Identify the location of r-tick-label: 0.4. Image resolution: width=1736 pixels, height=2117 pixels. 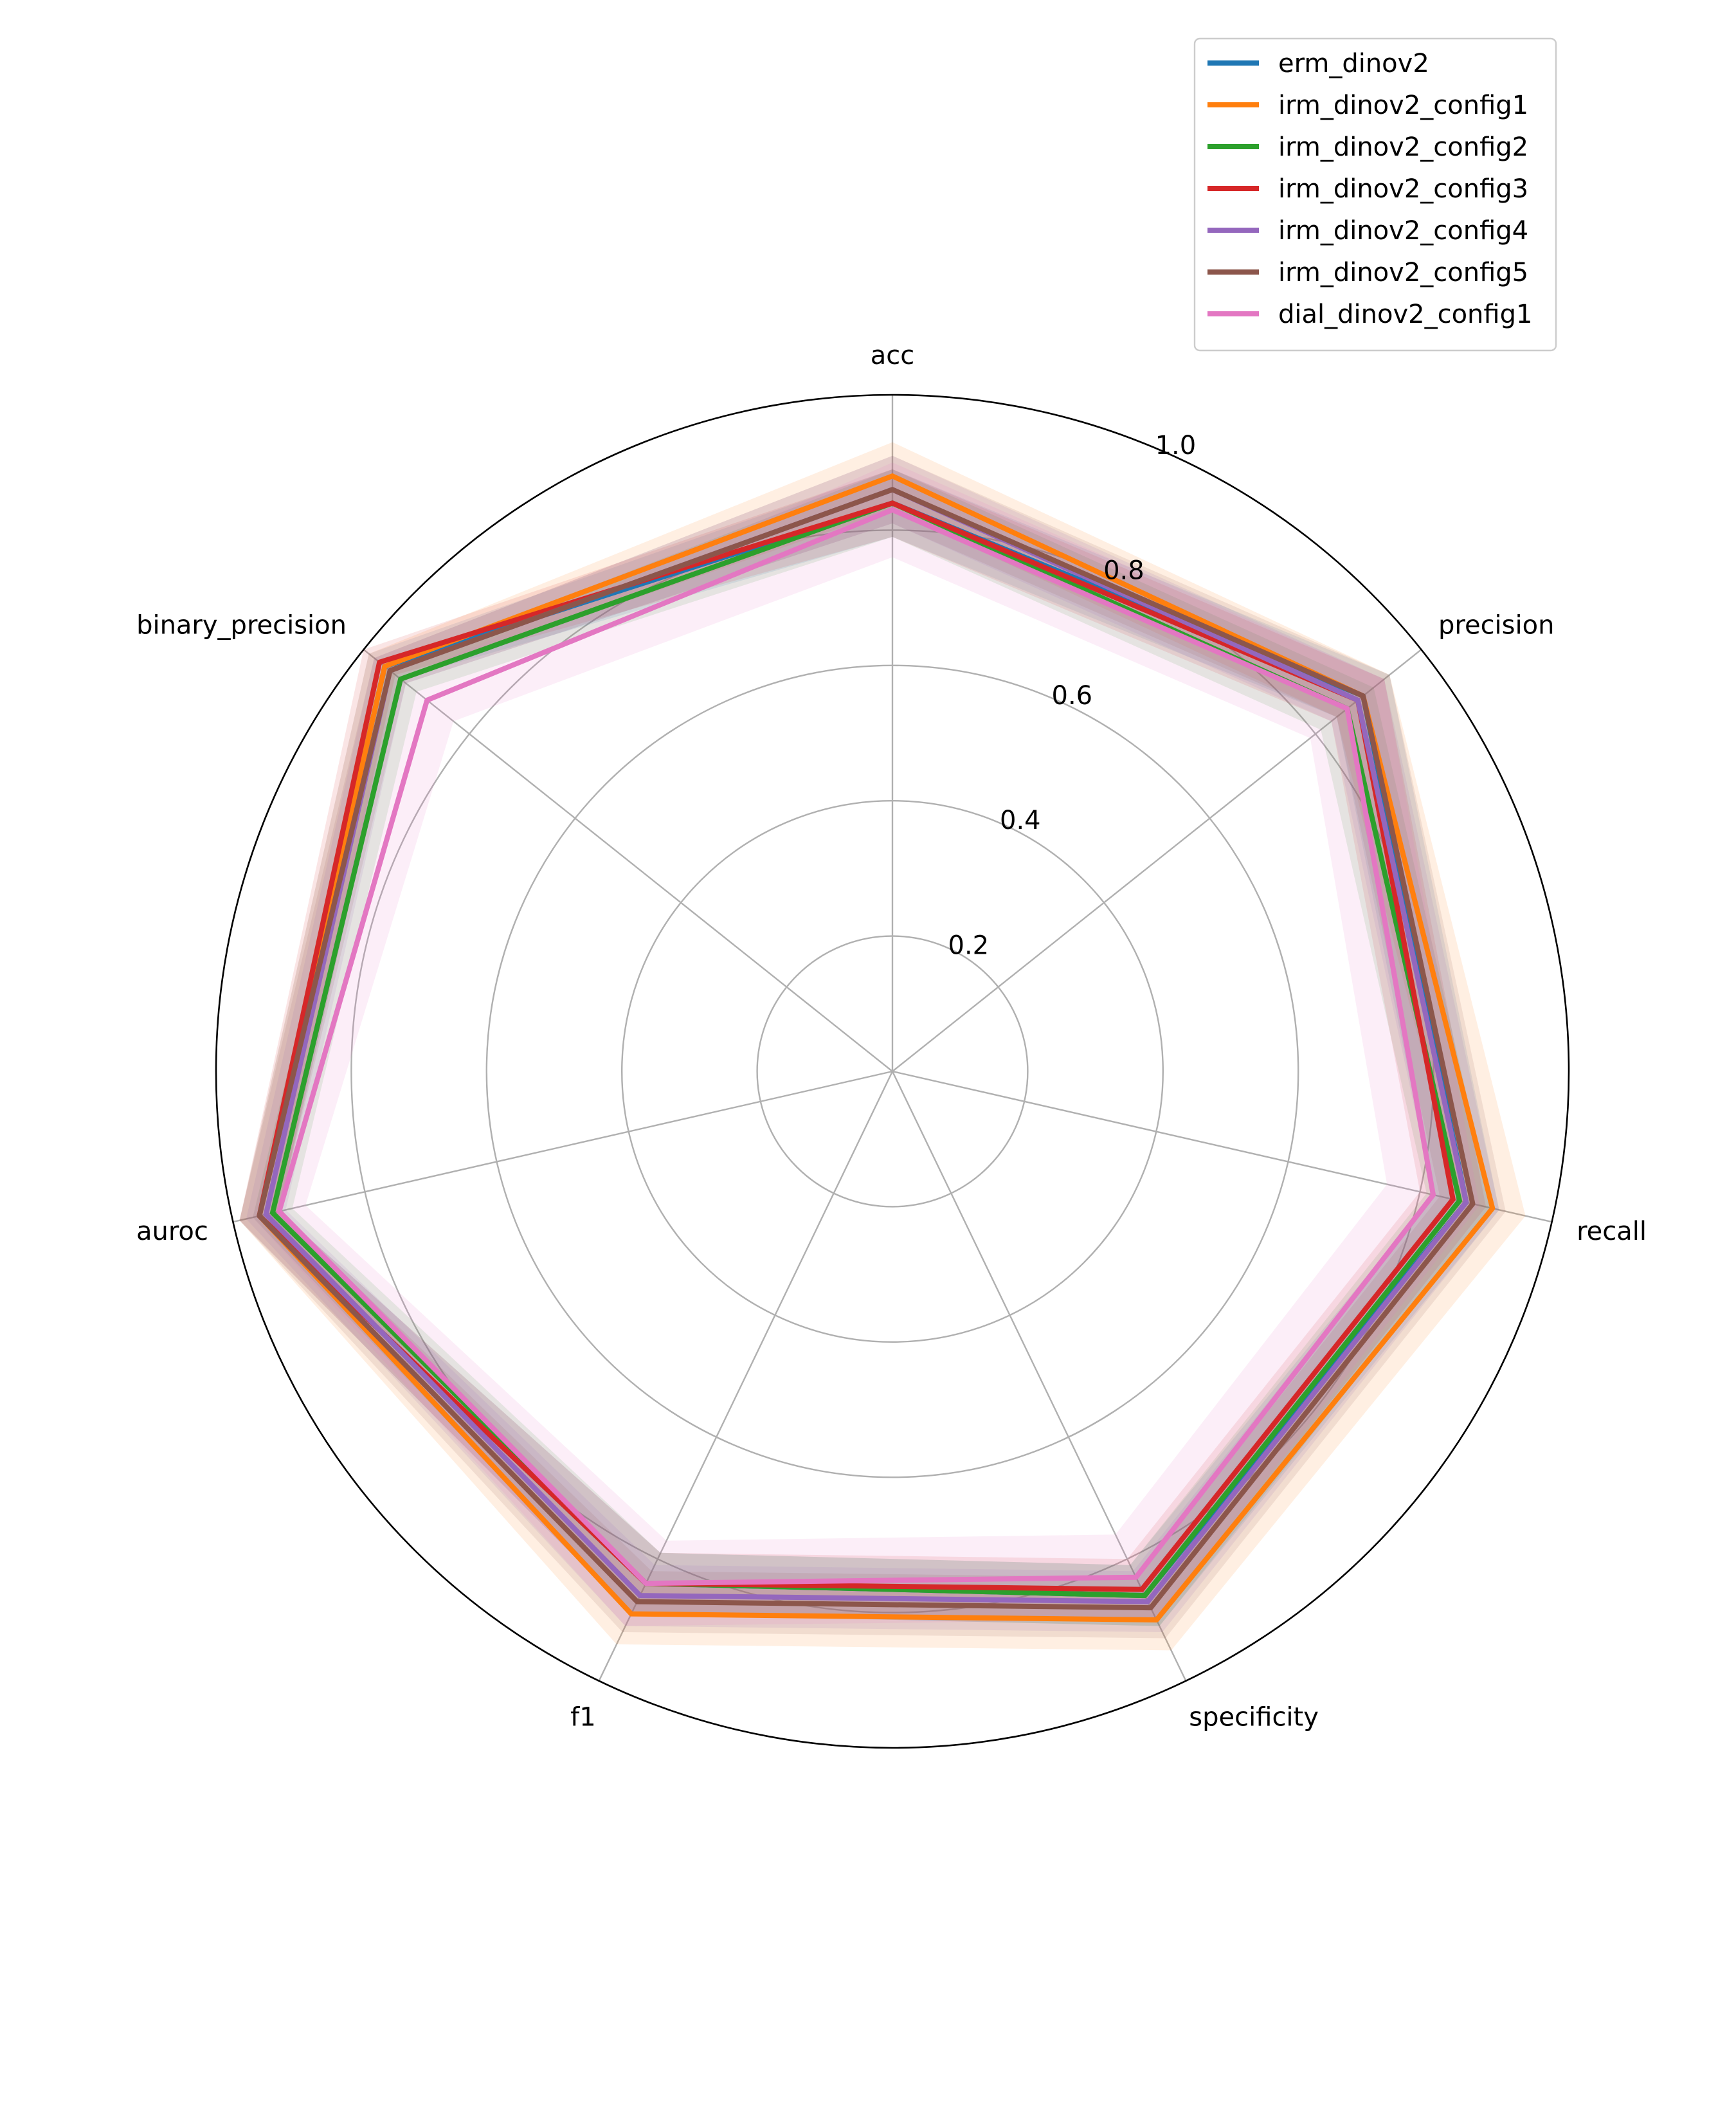
(1020, 820).